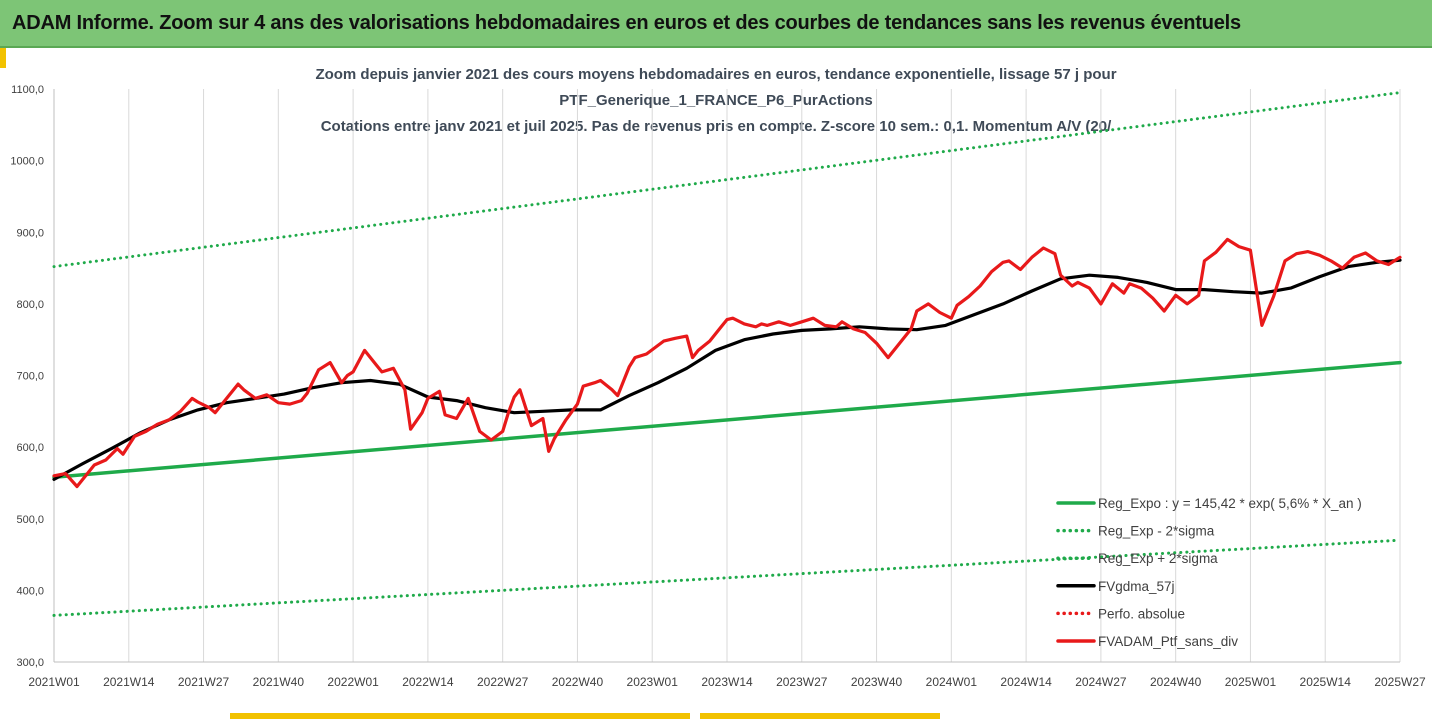 The height and width of the screenshot is (719, 1432). What do you see at coordinates (3, 58) in the screenshot?
I see `left-accent-bar` at bounding box center [3, 58].